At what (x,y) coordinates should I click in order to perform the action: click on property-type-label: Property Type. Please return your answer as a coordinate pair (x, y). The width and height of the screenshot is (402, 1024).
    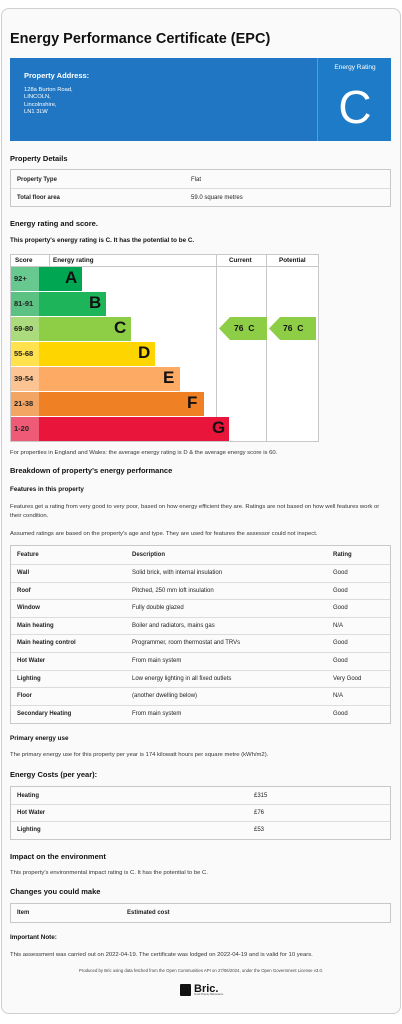
    Looking at the image, I should click on (37, 180).